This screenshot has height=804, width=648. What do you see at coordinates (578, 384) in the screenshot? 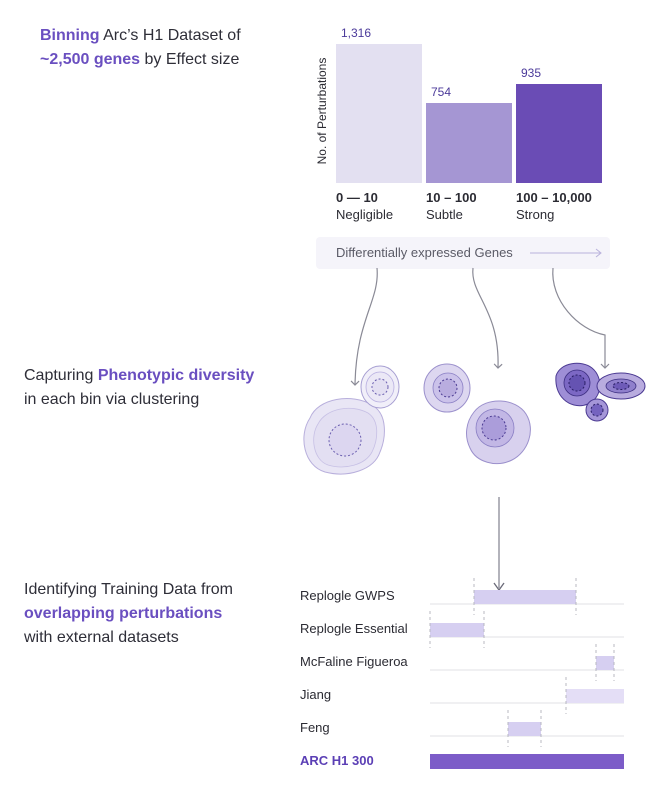
I see `strong-cell-cluster-large` at bounding box center [578, 384].